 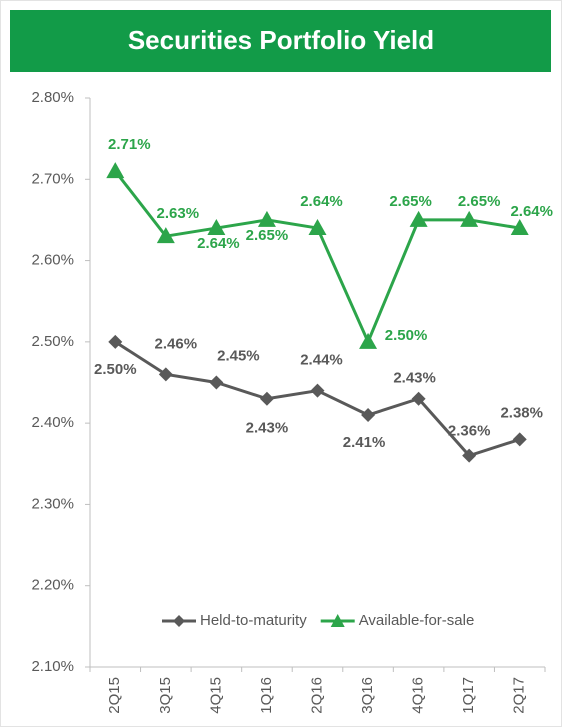 I want to click on y-tick-label: 2.60%, so click(x=52, y=260).